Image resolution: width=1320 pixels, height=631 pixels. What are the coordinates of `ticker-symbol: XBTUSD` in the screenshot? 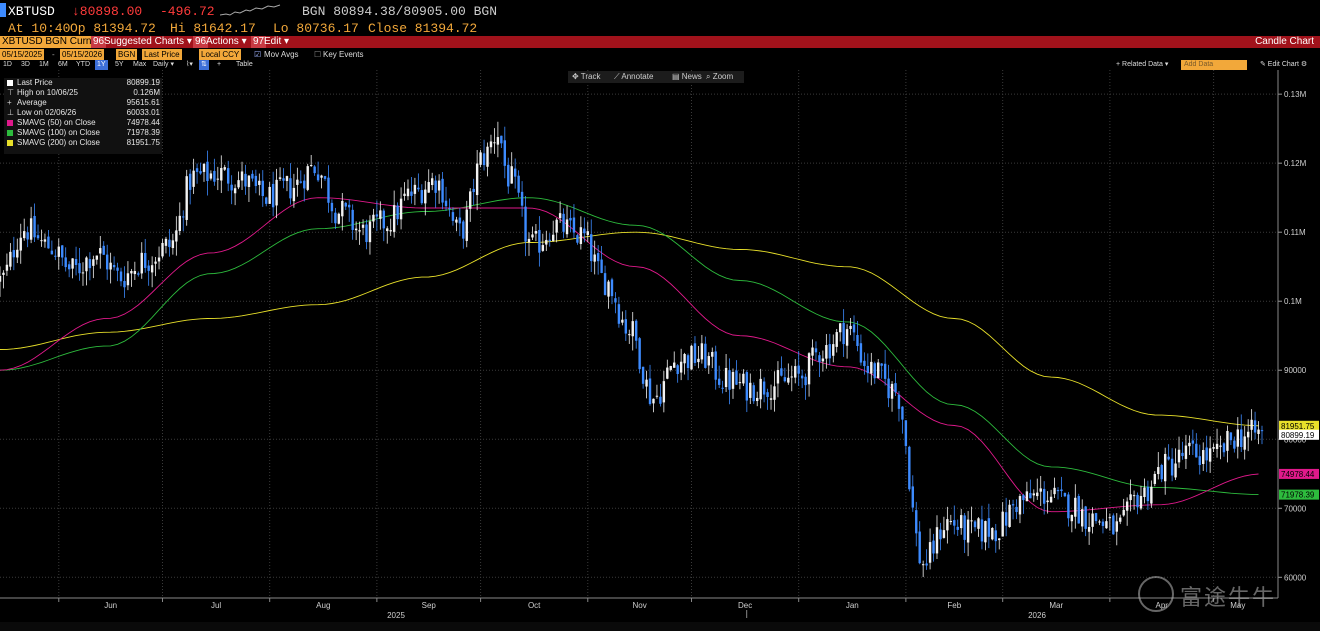 It's located at (31, 11).